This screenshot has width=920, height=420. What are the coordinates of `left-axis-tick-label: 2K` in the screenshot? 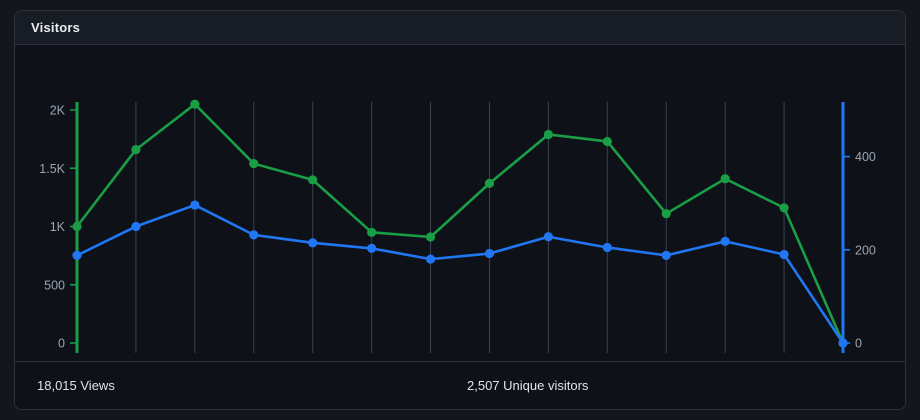 It's located at (58, 111).